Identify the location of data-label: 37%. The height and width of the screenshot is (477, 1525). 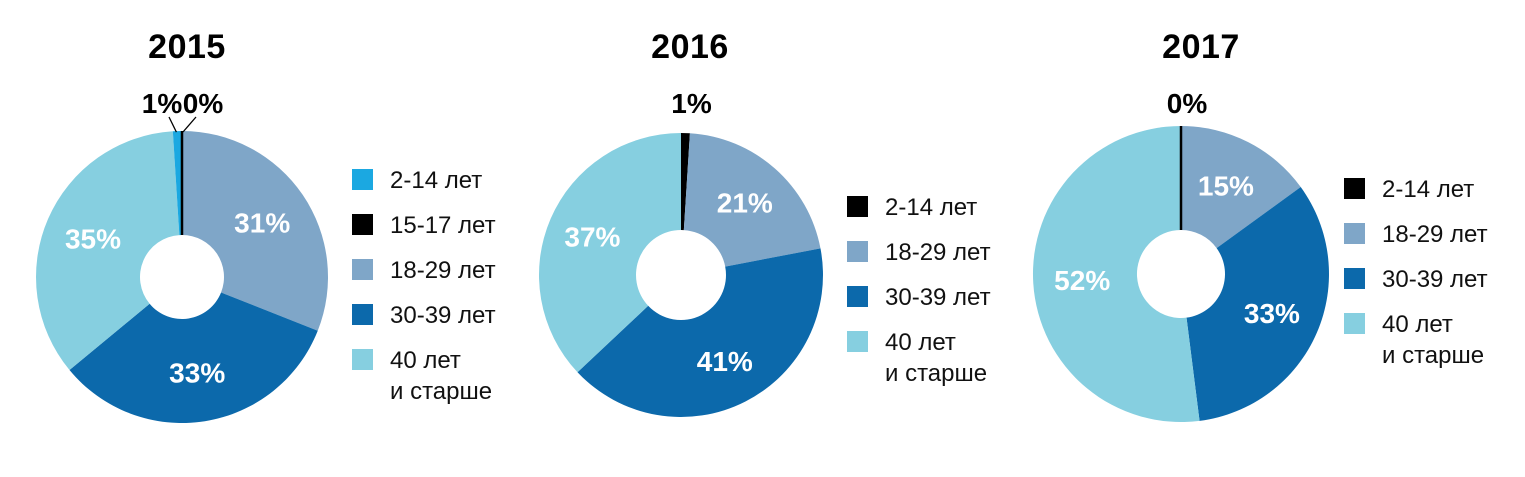
(592, 237).